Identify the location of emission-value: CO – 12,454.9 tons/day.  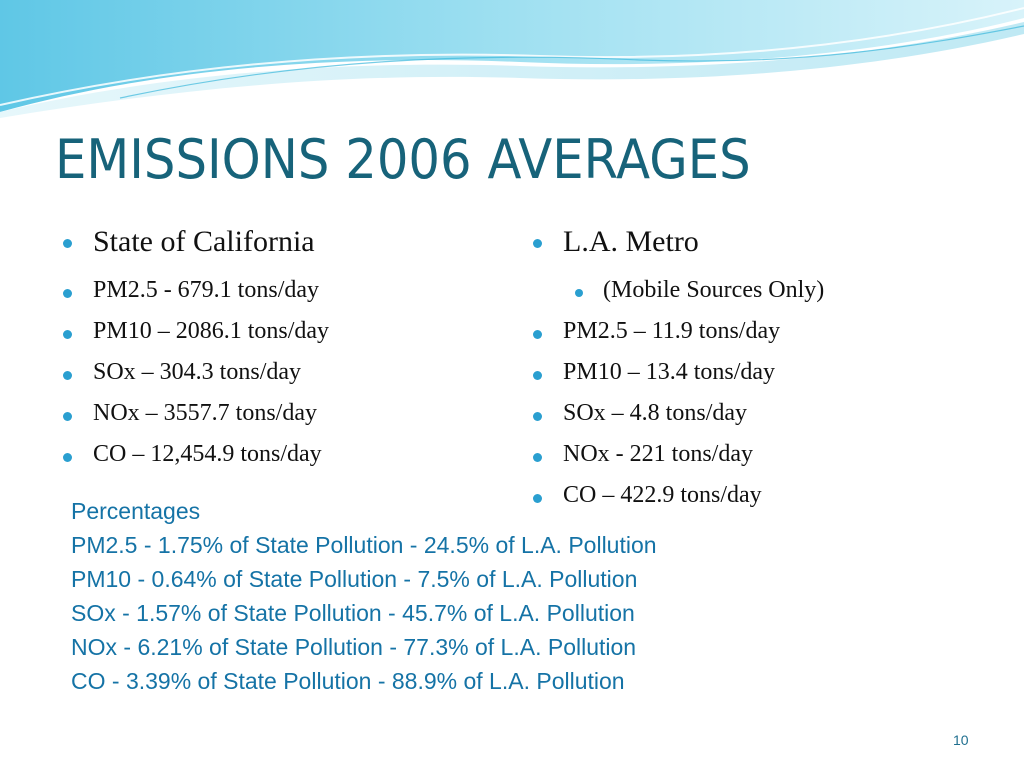
(207, 454).